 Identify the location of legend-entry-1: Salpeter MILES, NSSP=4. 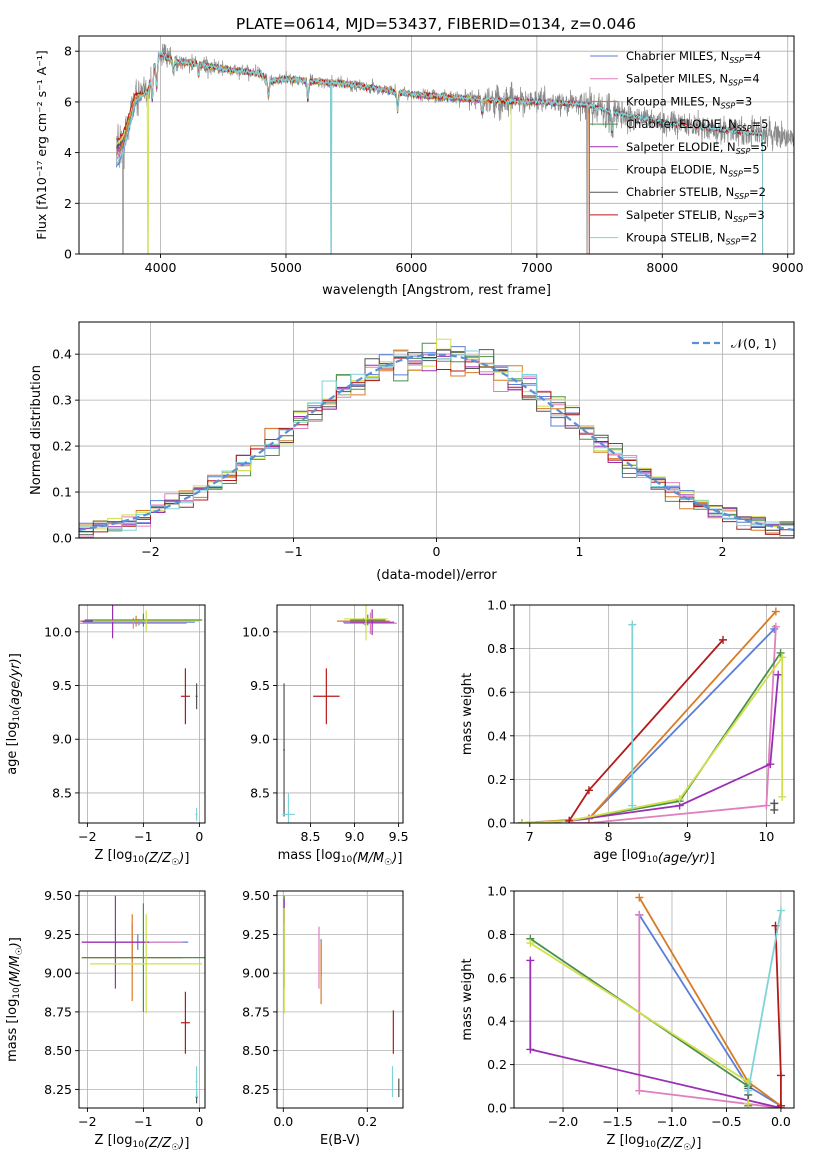
(693, 80).